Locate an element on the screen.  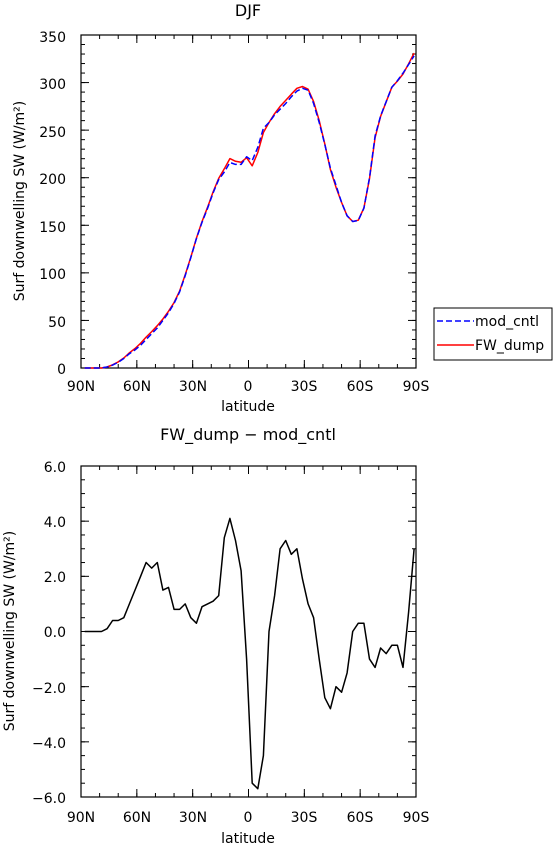
top-x-axis-label: latitude is located at coordinates (248, 407).